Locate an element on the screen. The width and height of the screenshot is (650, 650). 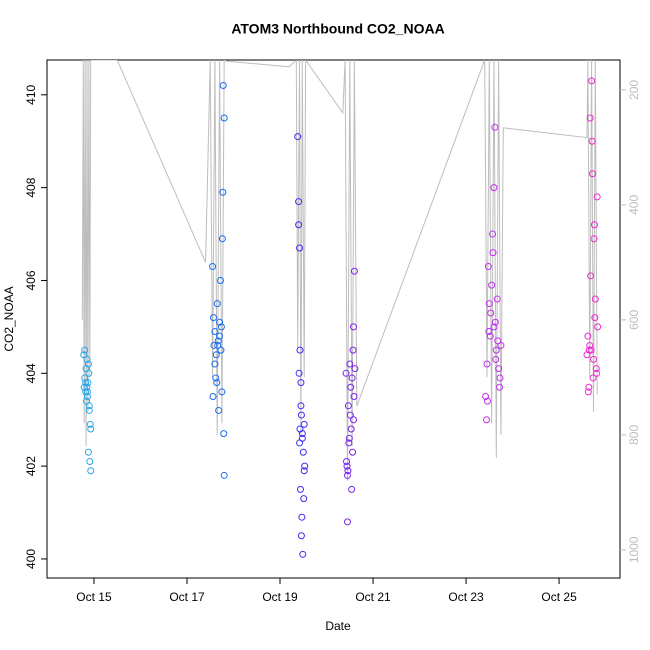
y2-tick-label: 400 is located at coordinates (634, 205).